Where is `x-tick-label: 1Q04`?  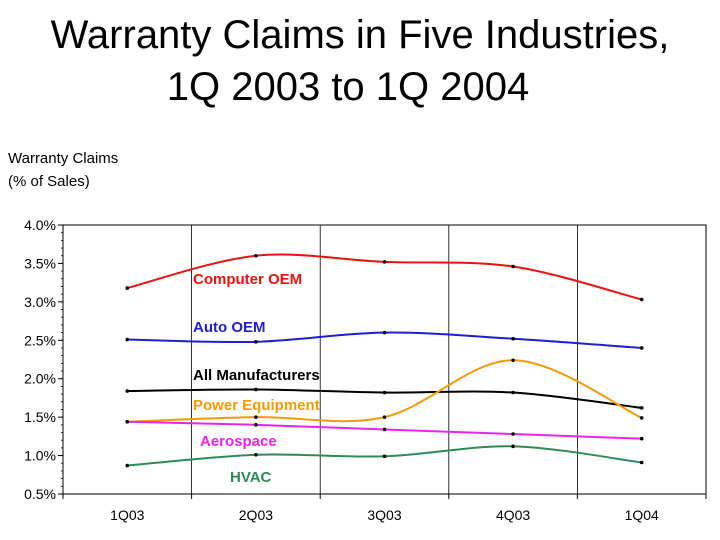
x-tick-label: 1Q04 is located at coordinates (642, 515).